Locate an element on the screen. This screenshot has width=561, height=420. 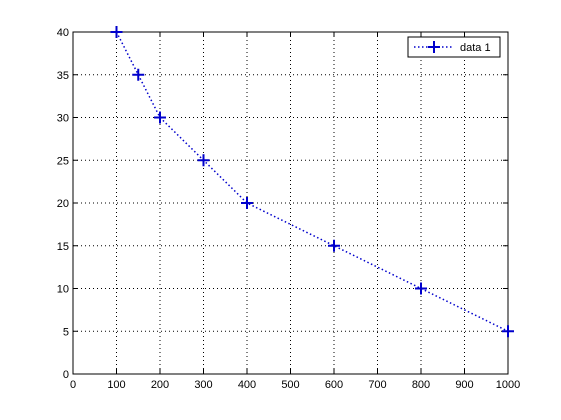
y-tick-label: 20 is located at coordinates (63, 204).